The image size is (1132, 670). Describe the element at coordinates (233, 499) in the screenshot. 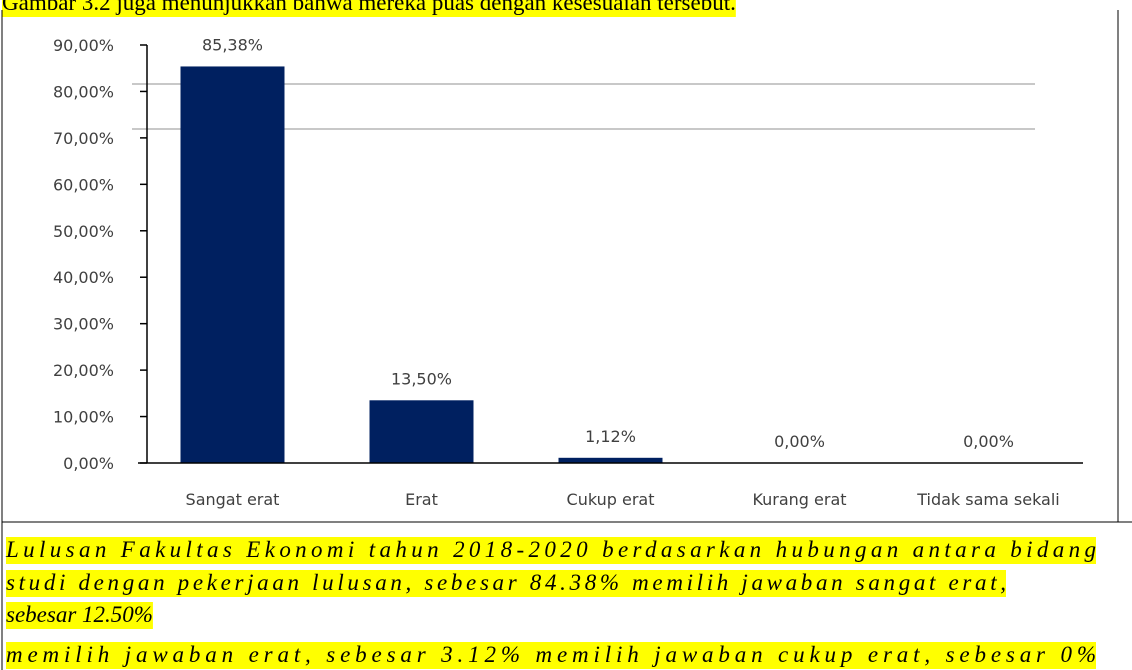

I see `x-tick-label: Sangat erat` at that location.